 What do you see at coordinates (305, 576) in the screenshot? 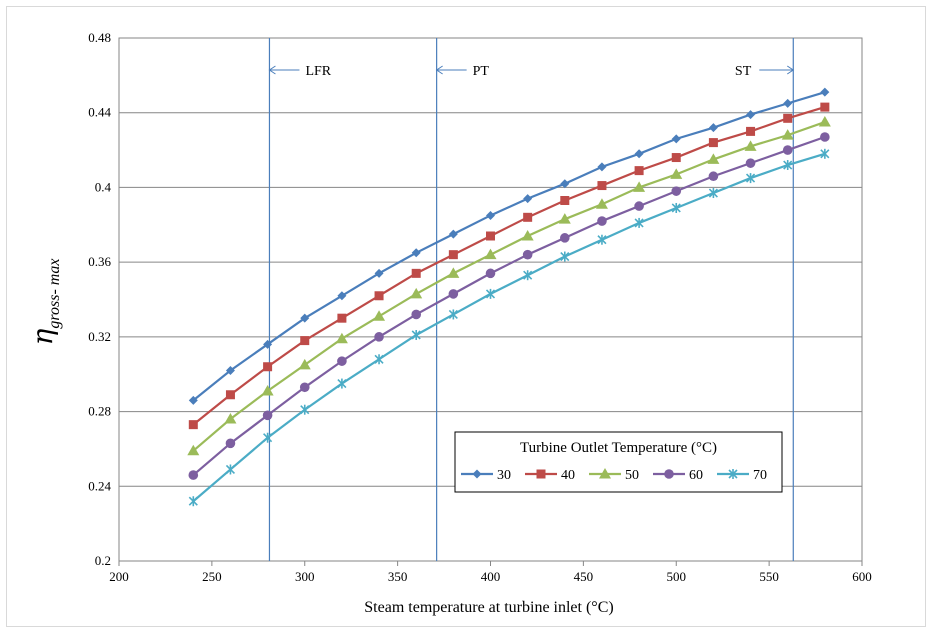
I see `x-tick-label: 300` at bounding box center [305, 576].